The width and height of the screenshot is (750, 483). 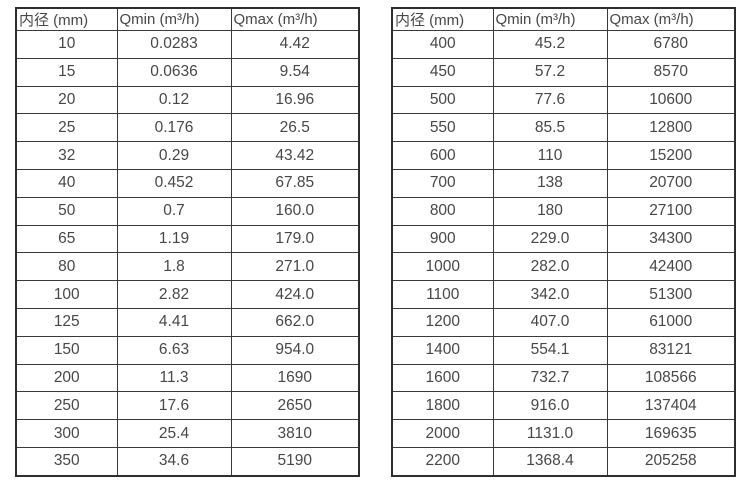 What do you see at coordinates (174, 239) in the screenshot?
I see `cell-qmin: 1.19` at bounding box center [174, 239].